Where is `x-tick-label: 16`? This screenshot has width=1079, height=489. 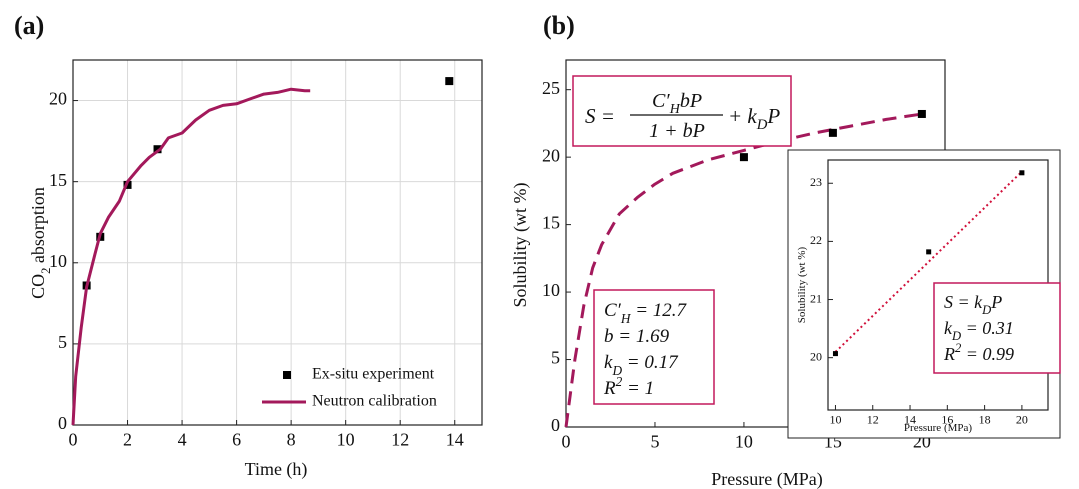
x-tick-label: 16 is located at coordinates (947, 420).